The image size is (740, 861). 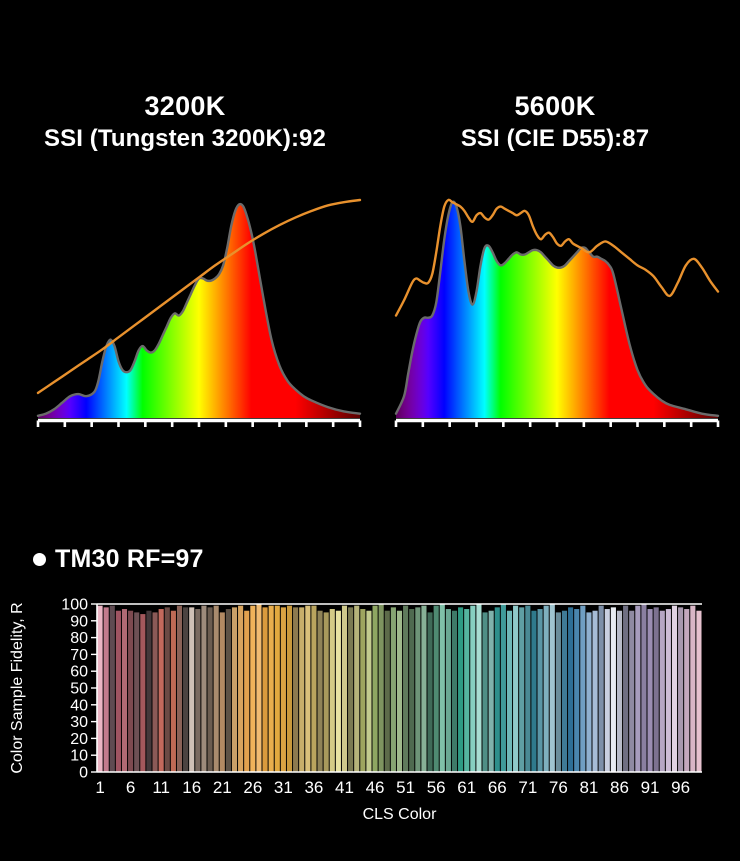 What do you see at coordinates (161, 787) in the screenshot?
I see `x-axis-tick-label: 11` at bounding box center [161, 787].